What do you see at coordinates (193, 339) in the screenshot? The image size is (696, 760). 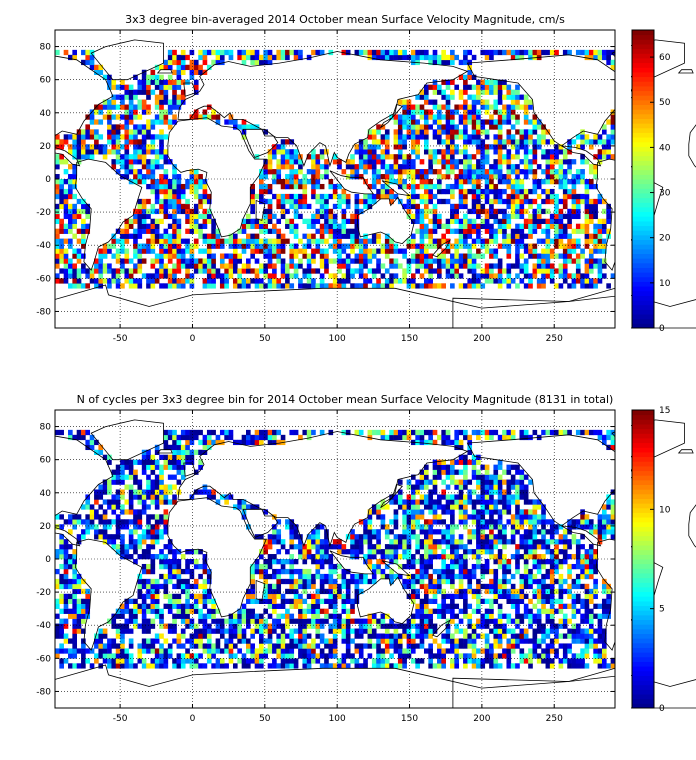 I see `x-tick-label: 0` at bounding box center [193, 339].